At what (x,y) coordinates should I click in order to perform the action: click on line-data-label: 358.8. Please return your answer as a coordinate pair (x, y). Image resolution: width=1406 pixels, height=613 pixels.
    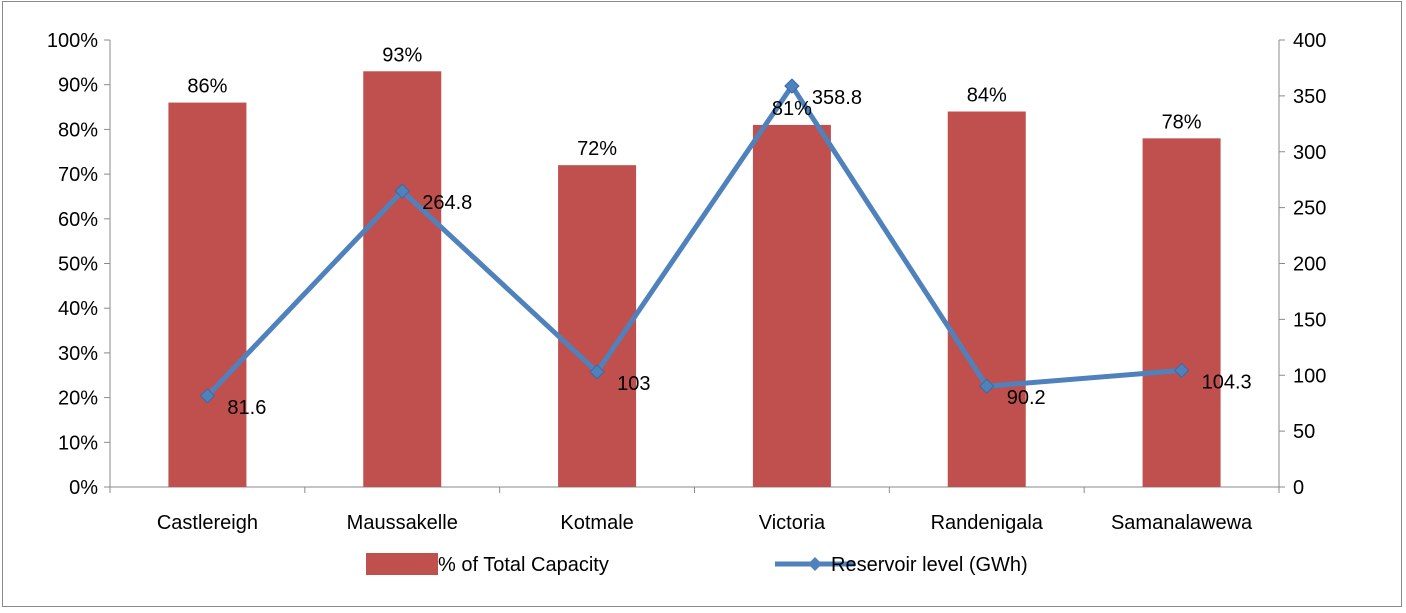
    Looking at the image, I should click on (837, 98).